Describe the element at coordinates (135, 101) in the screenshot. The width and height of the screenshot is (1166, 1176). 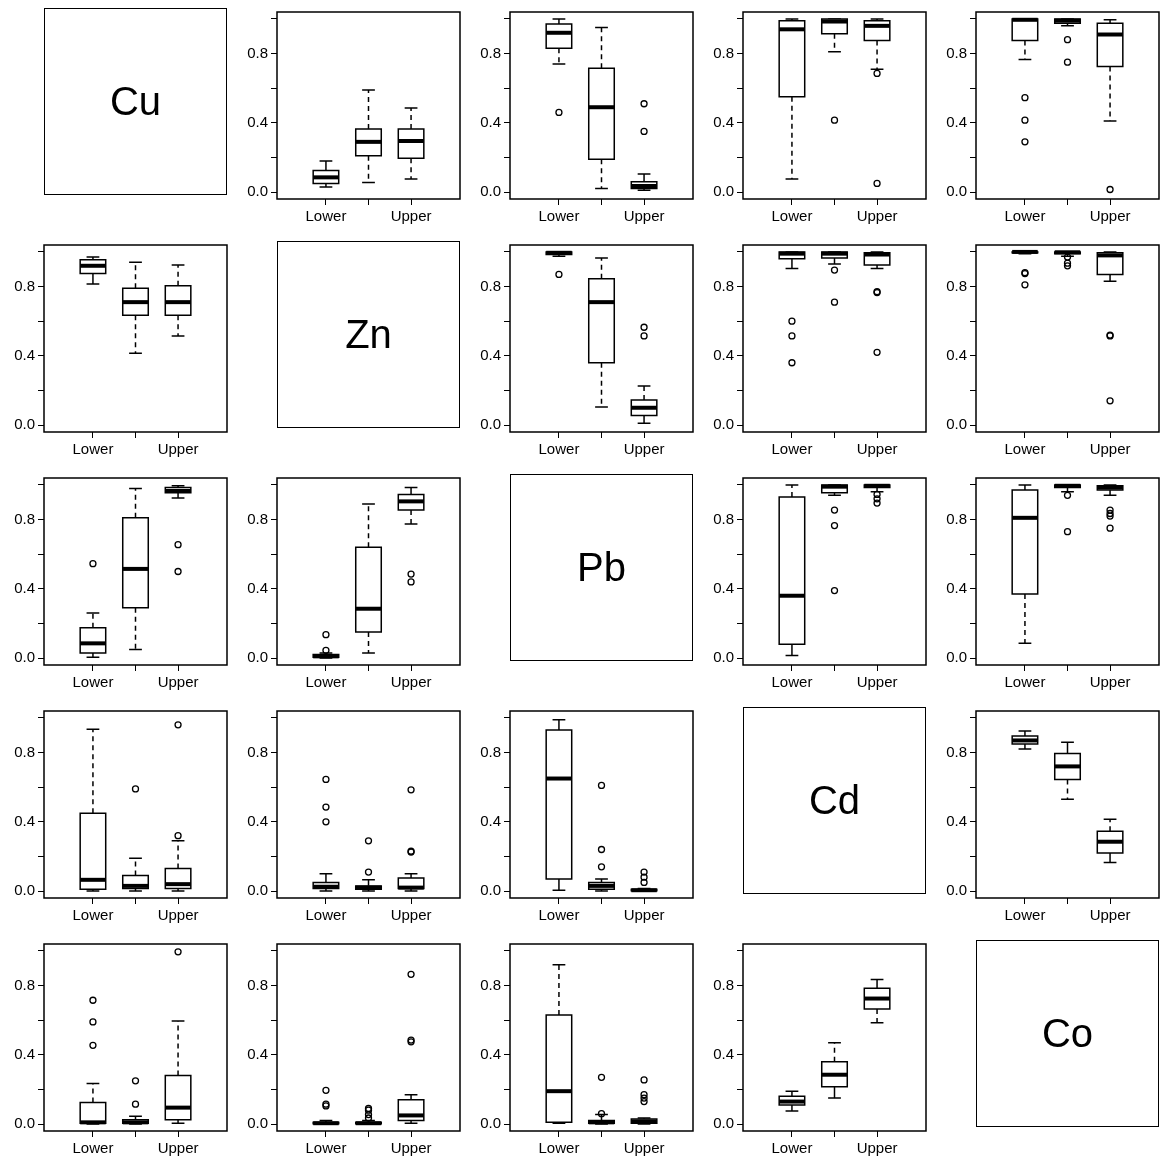
I see `text: Cu` at that location.